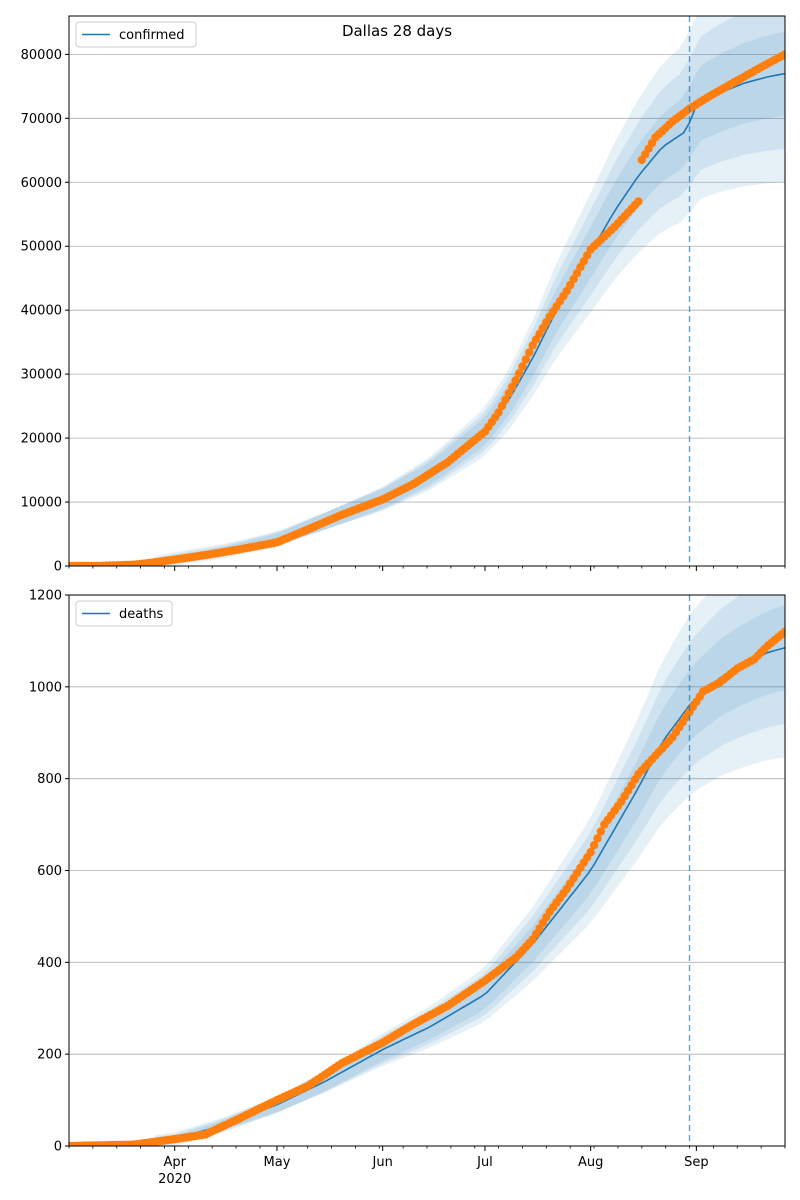 The height and width of the screenshot is (1200, 800). I want to click on y-tick-label: 600, so click(49, 871).